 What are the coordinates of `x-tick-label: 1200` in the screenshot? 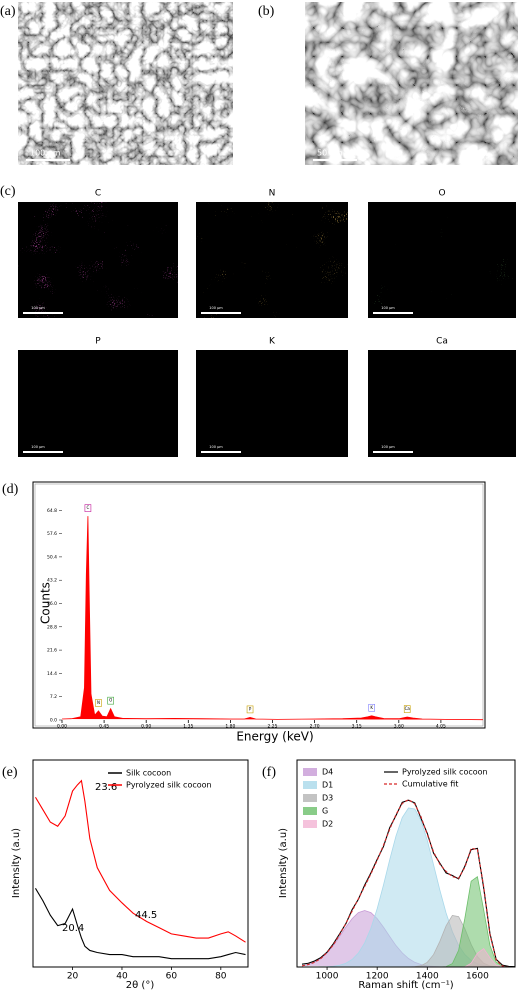 It's located at (377, 977).